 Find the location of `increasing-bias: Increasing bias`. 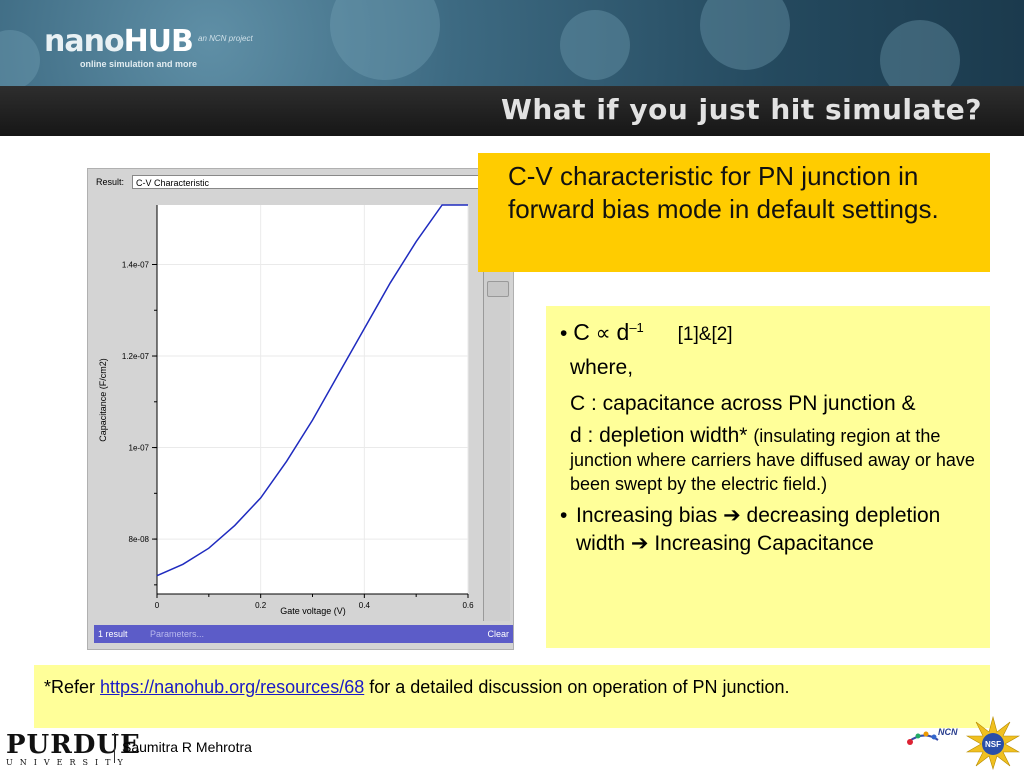

increasing-bias: Increasing bias is located at coordinates (647, 515).